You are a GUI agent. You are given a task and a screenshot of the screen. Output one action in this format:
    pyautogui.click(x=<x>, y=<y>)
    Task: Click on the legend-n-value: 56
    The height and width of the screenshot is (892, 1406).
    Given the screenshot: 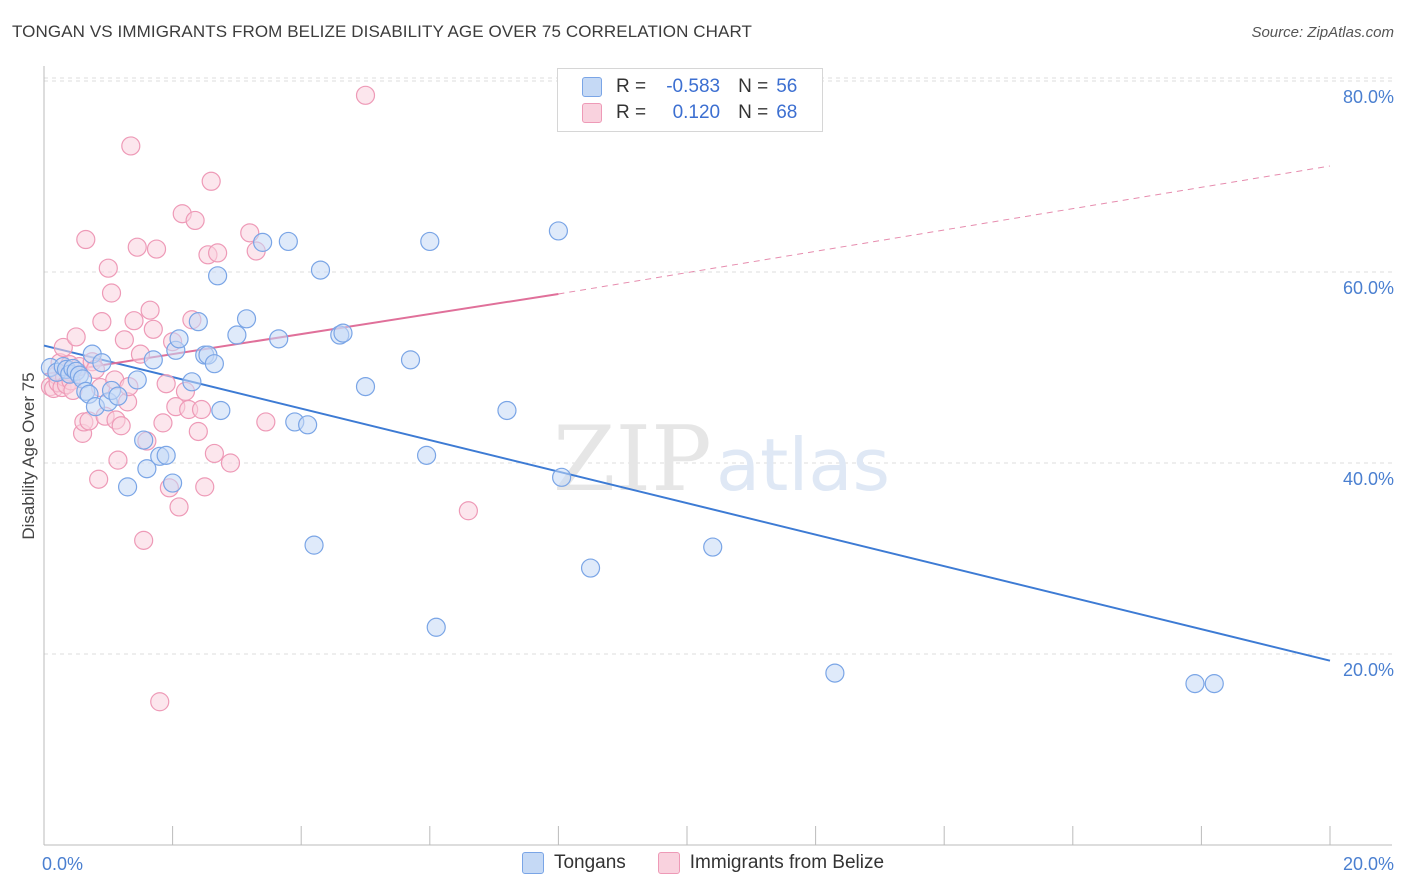 What is the action you would take?
    pyautogui.click(x=787, y=86)
    